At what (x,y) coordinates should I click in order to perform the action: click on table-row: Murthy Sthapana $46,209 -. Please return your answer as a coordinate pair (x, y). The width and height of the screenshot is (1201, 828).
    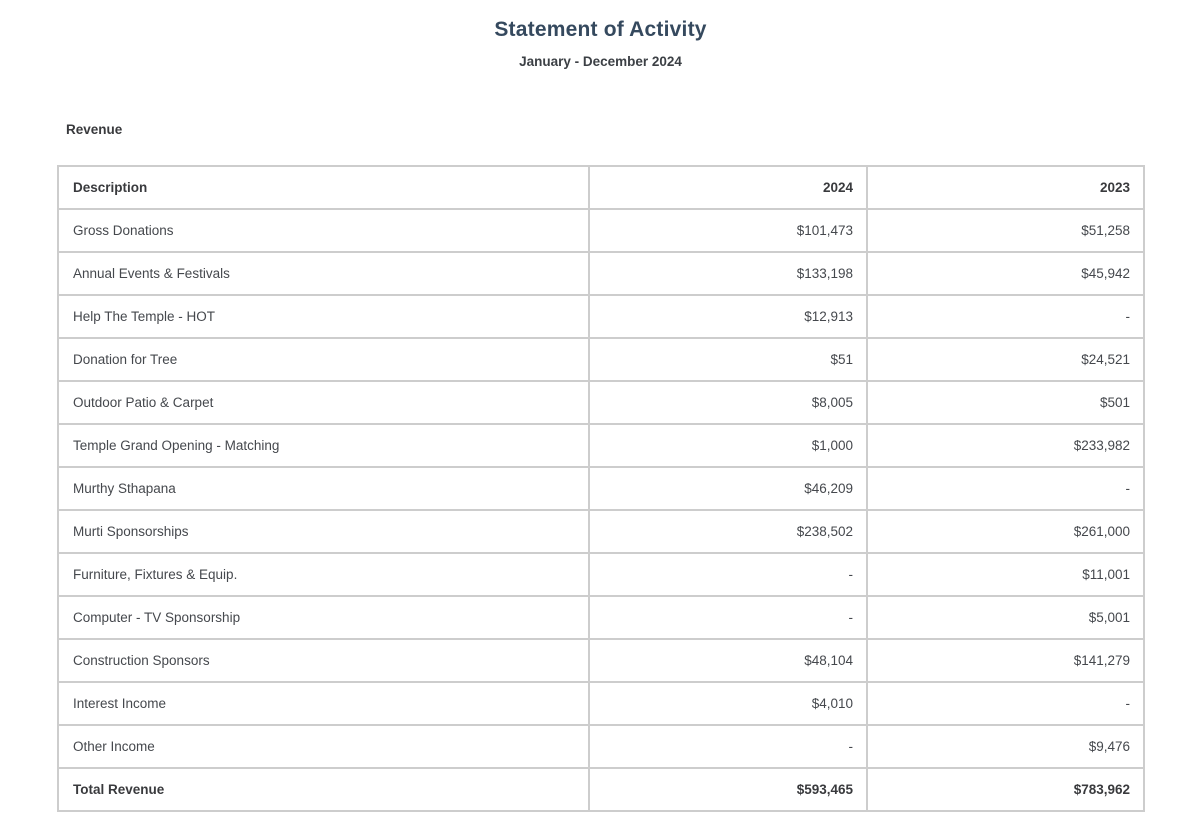
    Looking at the image, I should click on (601, 488).